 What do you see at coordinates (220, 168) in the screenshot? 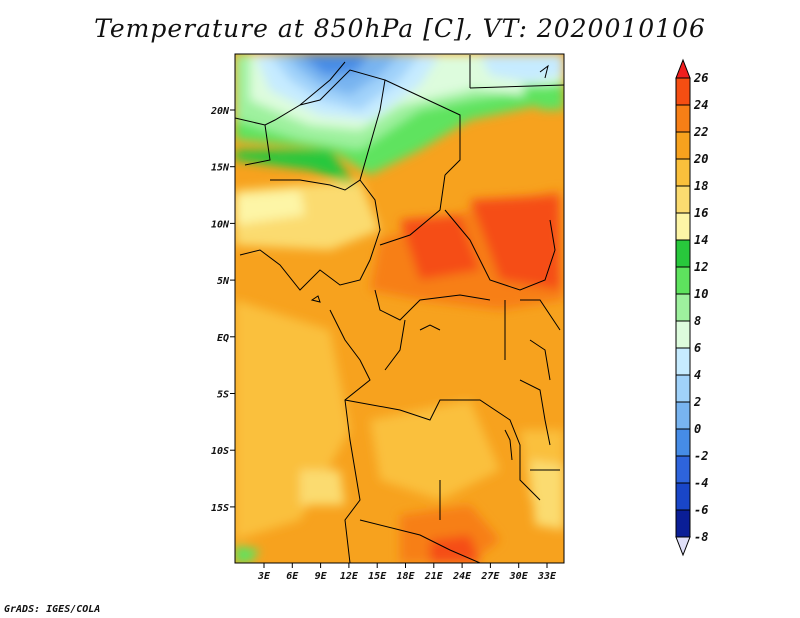
I see `lat-tick-label: 15N` at bounding box center [220, 168].